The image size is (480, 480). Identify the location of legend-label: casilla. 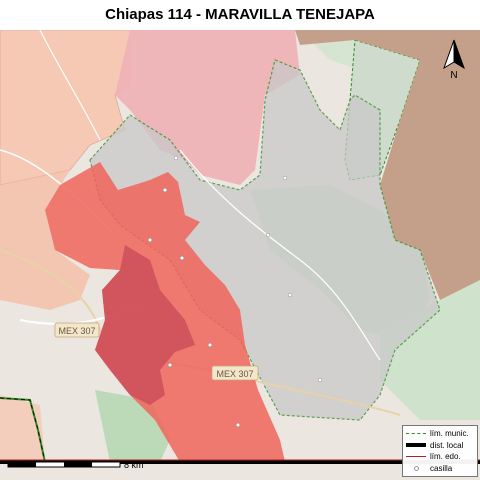
(441, 468).